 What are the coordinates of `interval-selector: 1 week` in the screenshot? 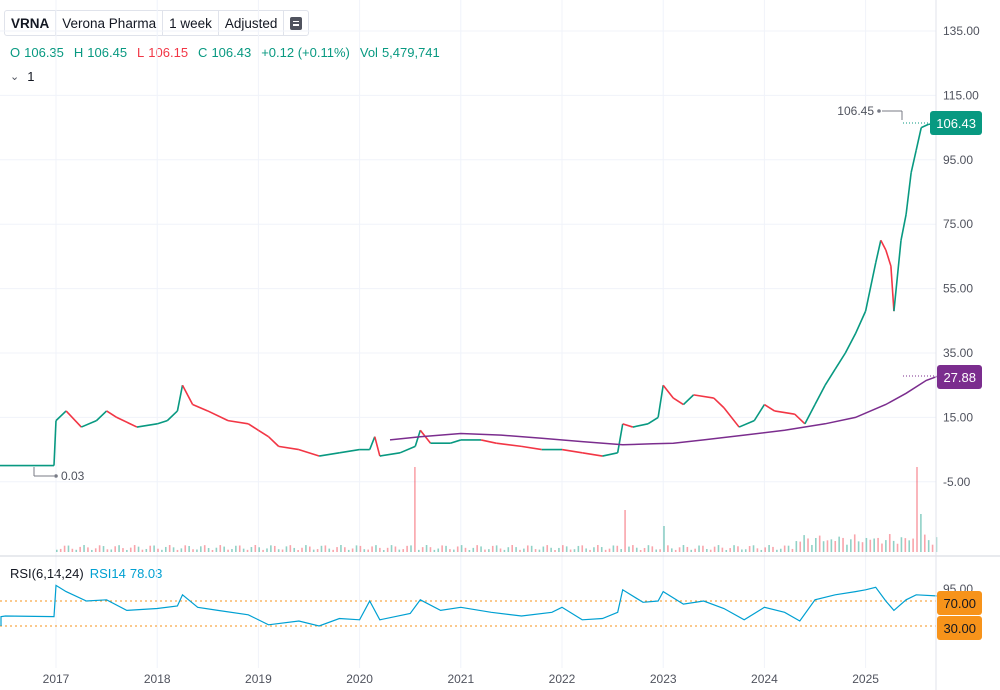 It's located at (191, 23).